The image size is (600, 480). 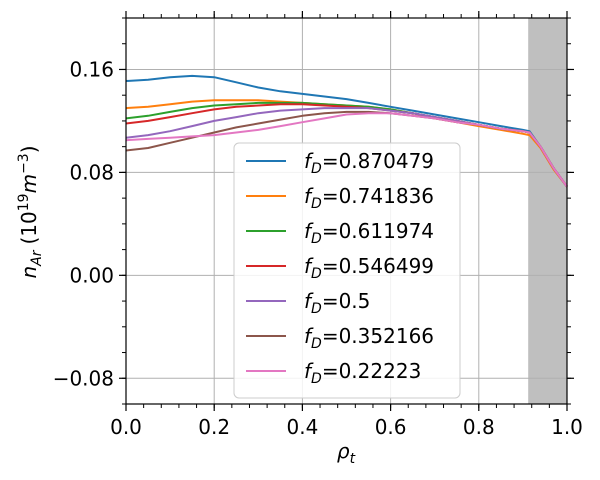 What do you see at coordinates (547, 211) in the screenshot?
I see `shaded-region` at bounding box center [547, 211].